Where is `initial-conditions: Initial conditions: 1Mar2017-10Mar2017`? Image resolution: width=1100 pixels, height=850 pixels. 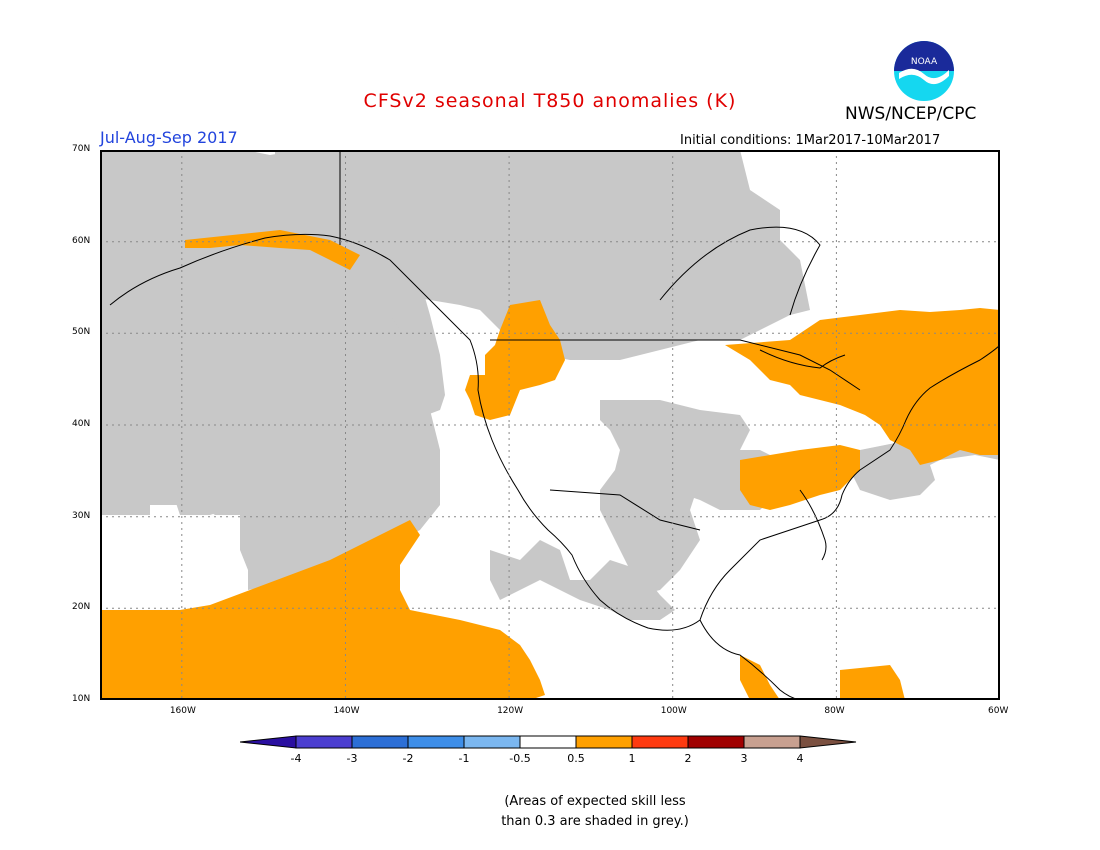 initial-conditions: Initial conditions: 1Mar2017-10Mar2017 is located at coordinates (810, 140).